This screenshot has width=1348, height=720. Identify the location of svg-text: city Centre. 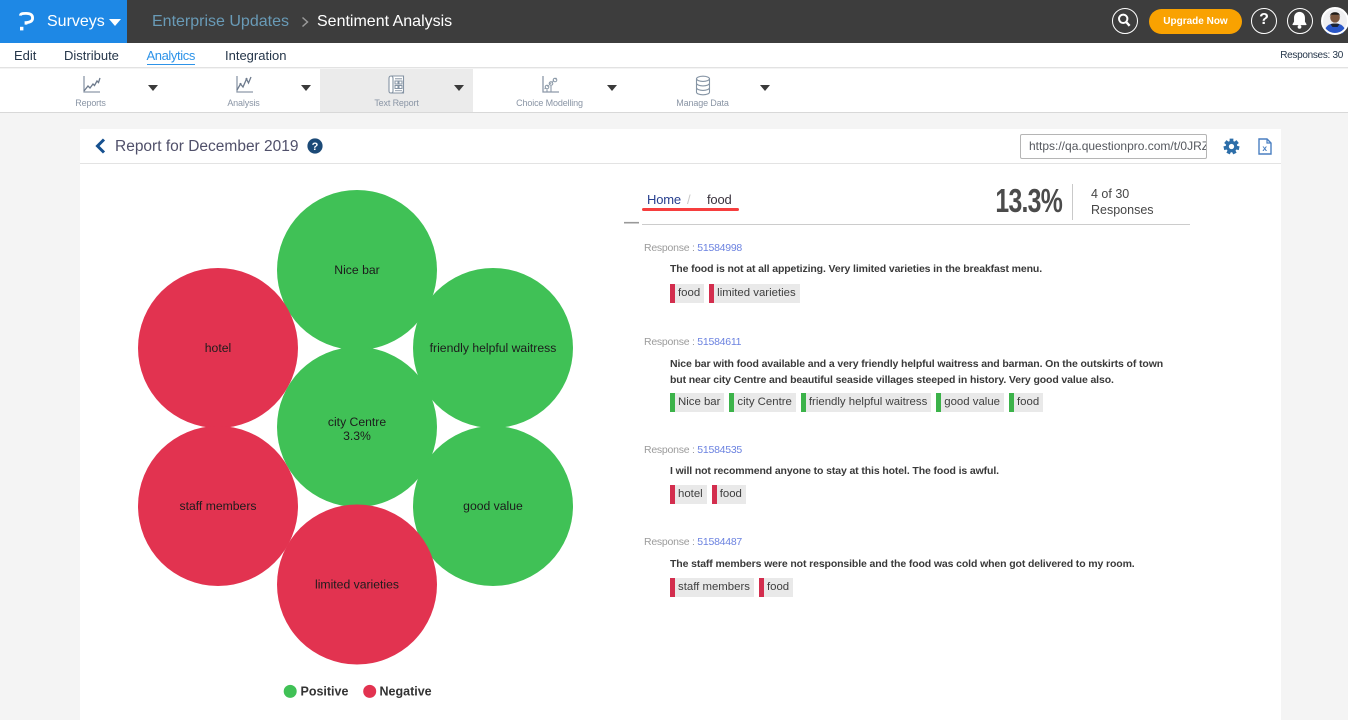
(357, 422).